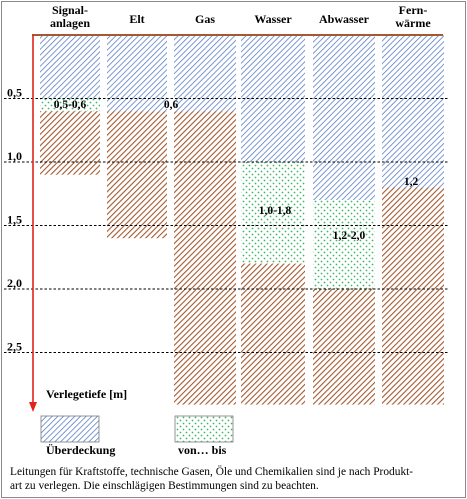  Describe the element at coordinates (344, 244) in the screenshot. I see `range-segment-abwasser` at that location.